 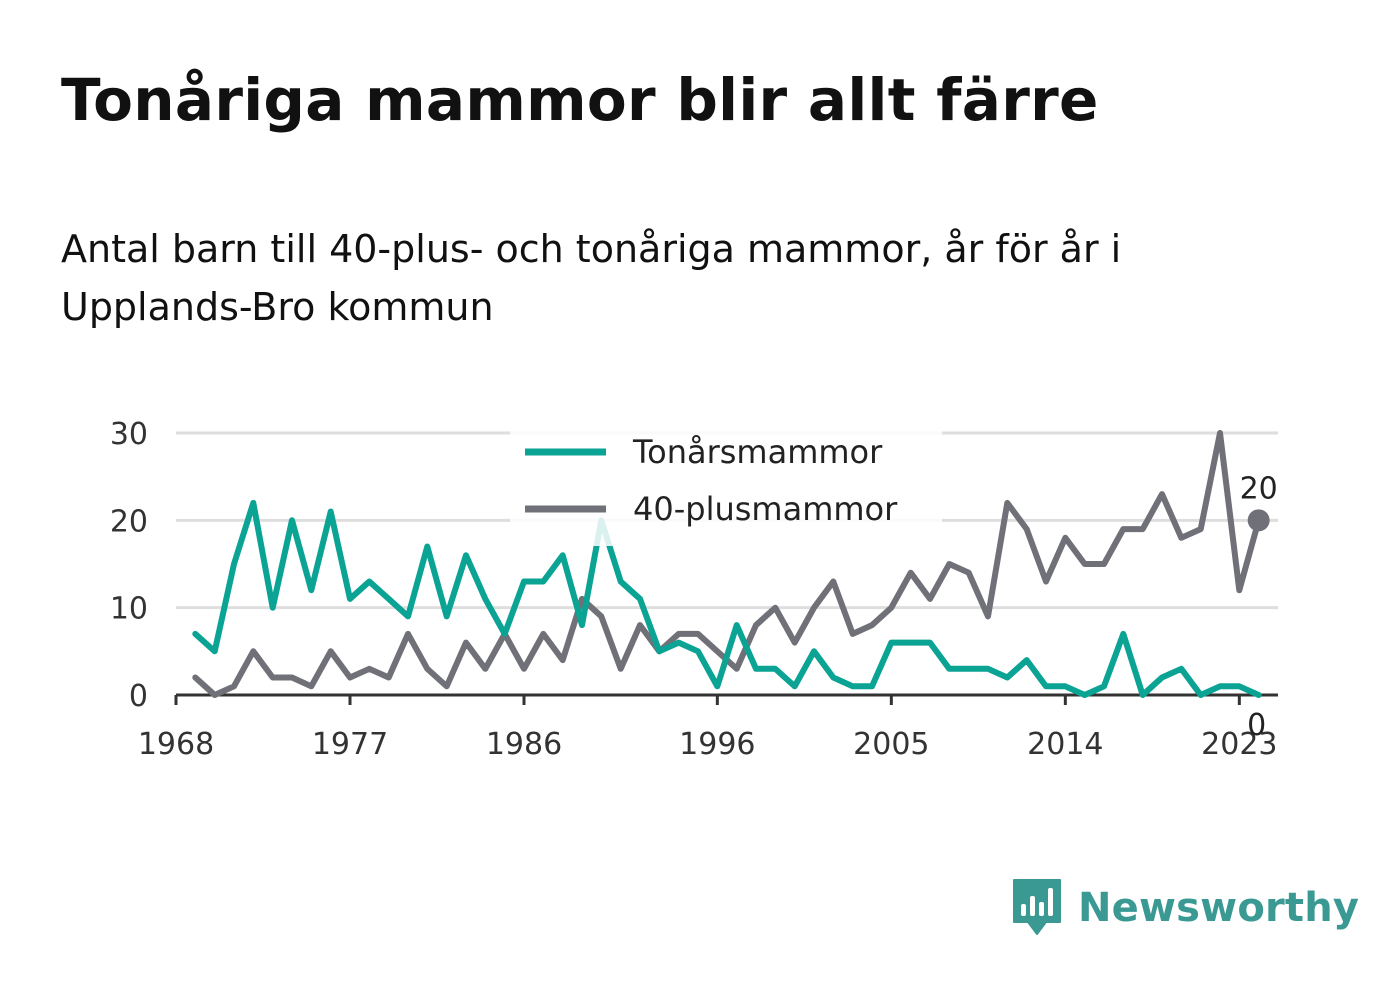 I want to click on x-axis: 1968 1977 1986 1996 2005 2014 2023, so click(x=708, y=727).